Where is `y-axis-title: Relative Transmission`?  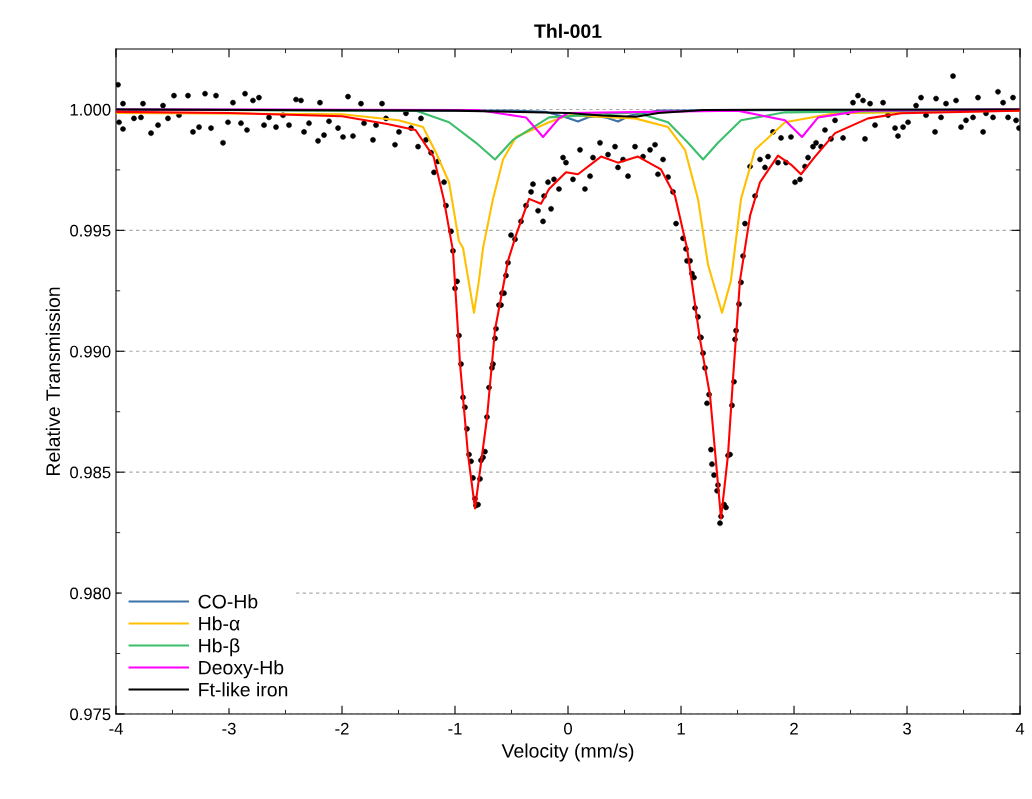 y-axis-title: Relative Transmission is located at coordinates (53, 381).